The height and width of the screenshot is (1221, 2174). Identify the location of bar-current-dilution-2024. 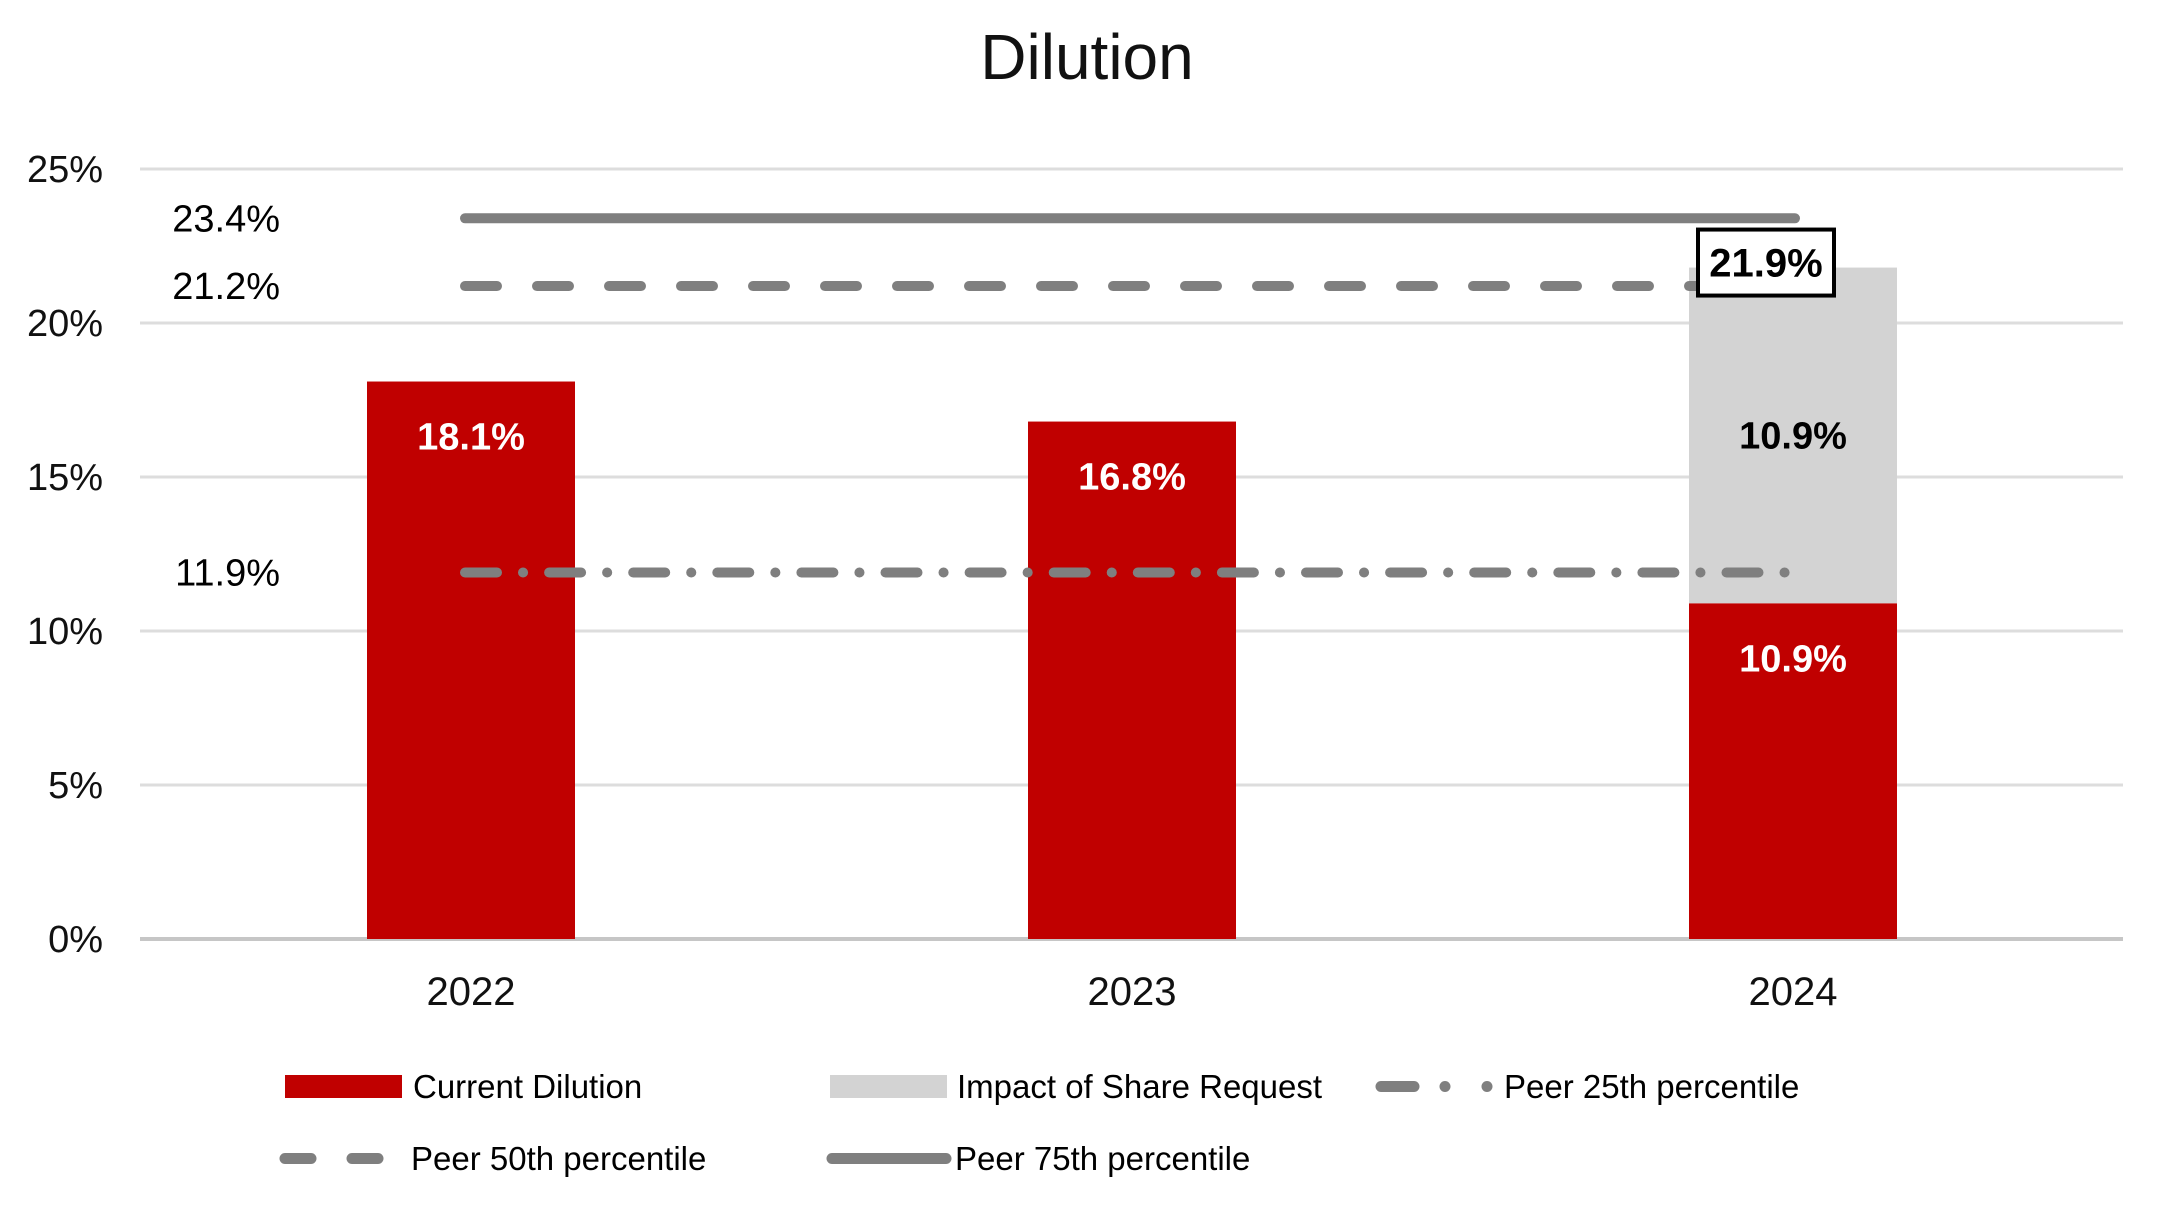
(1793, 771).